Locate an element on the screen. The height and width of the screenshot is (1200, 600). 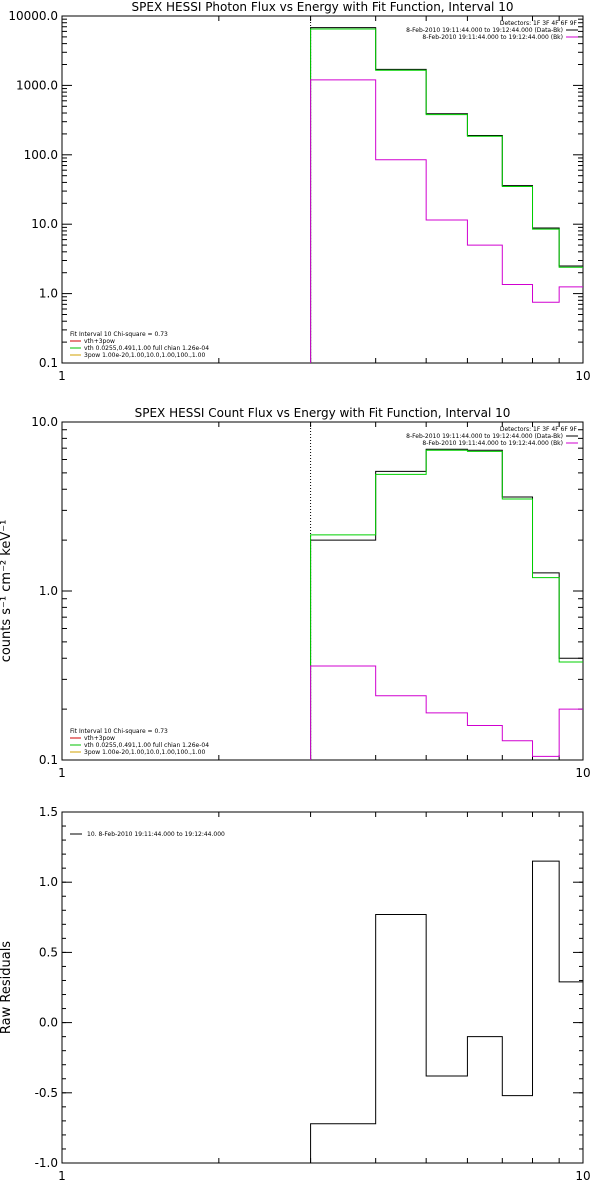
y-tick-label: 1.5 is located at coordinates (48, 812).